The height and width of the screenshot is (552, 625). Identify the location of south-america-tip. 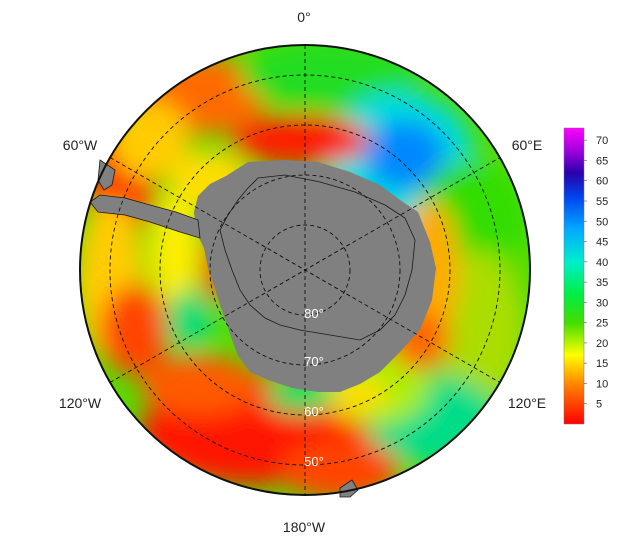
(106, 175).